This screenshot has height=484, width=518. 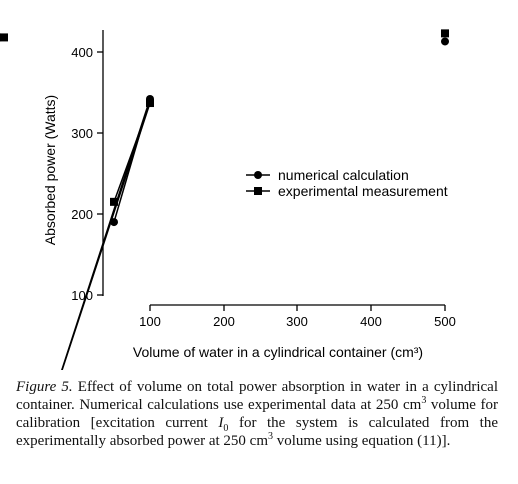 I want to click on y-ticks: 100 200 300 400, so click(x=87, y=174).